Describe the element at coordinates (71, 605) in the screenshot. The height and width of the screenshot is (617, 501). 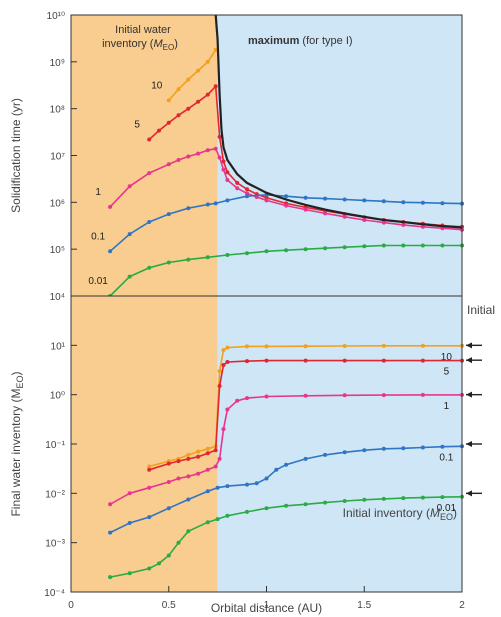
I see `x-tick-label: 0` at that location.